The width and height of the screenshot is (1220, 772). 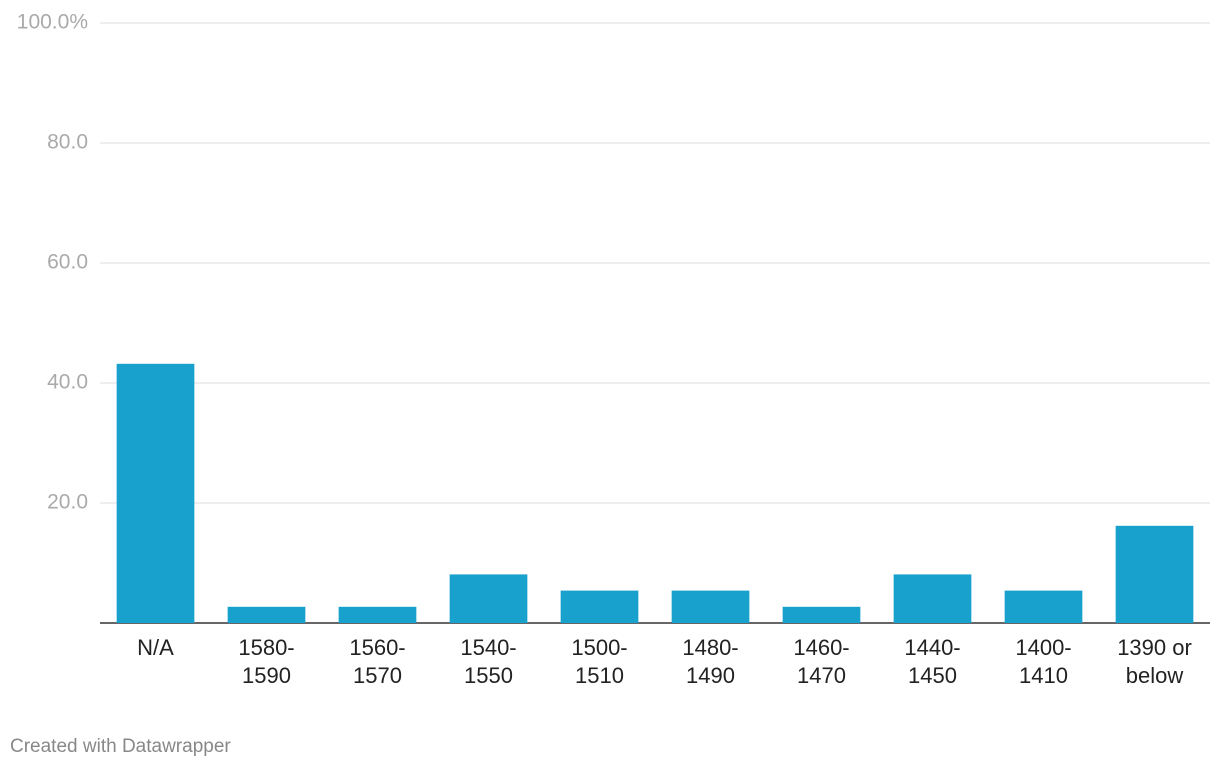 I want to click on y-tick-label: 60.0, so click(x=67, y=262).